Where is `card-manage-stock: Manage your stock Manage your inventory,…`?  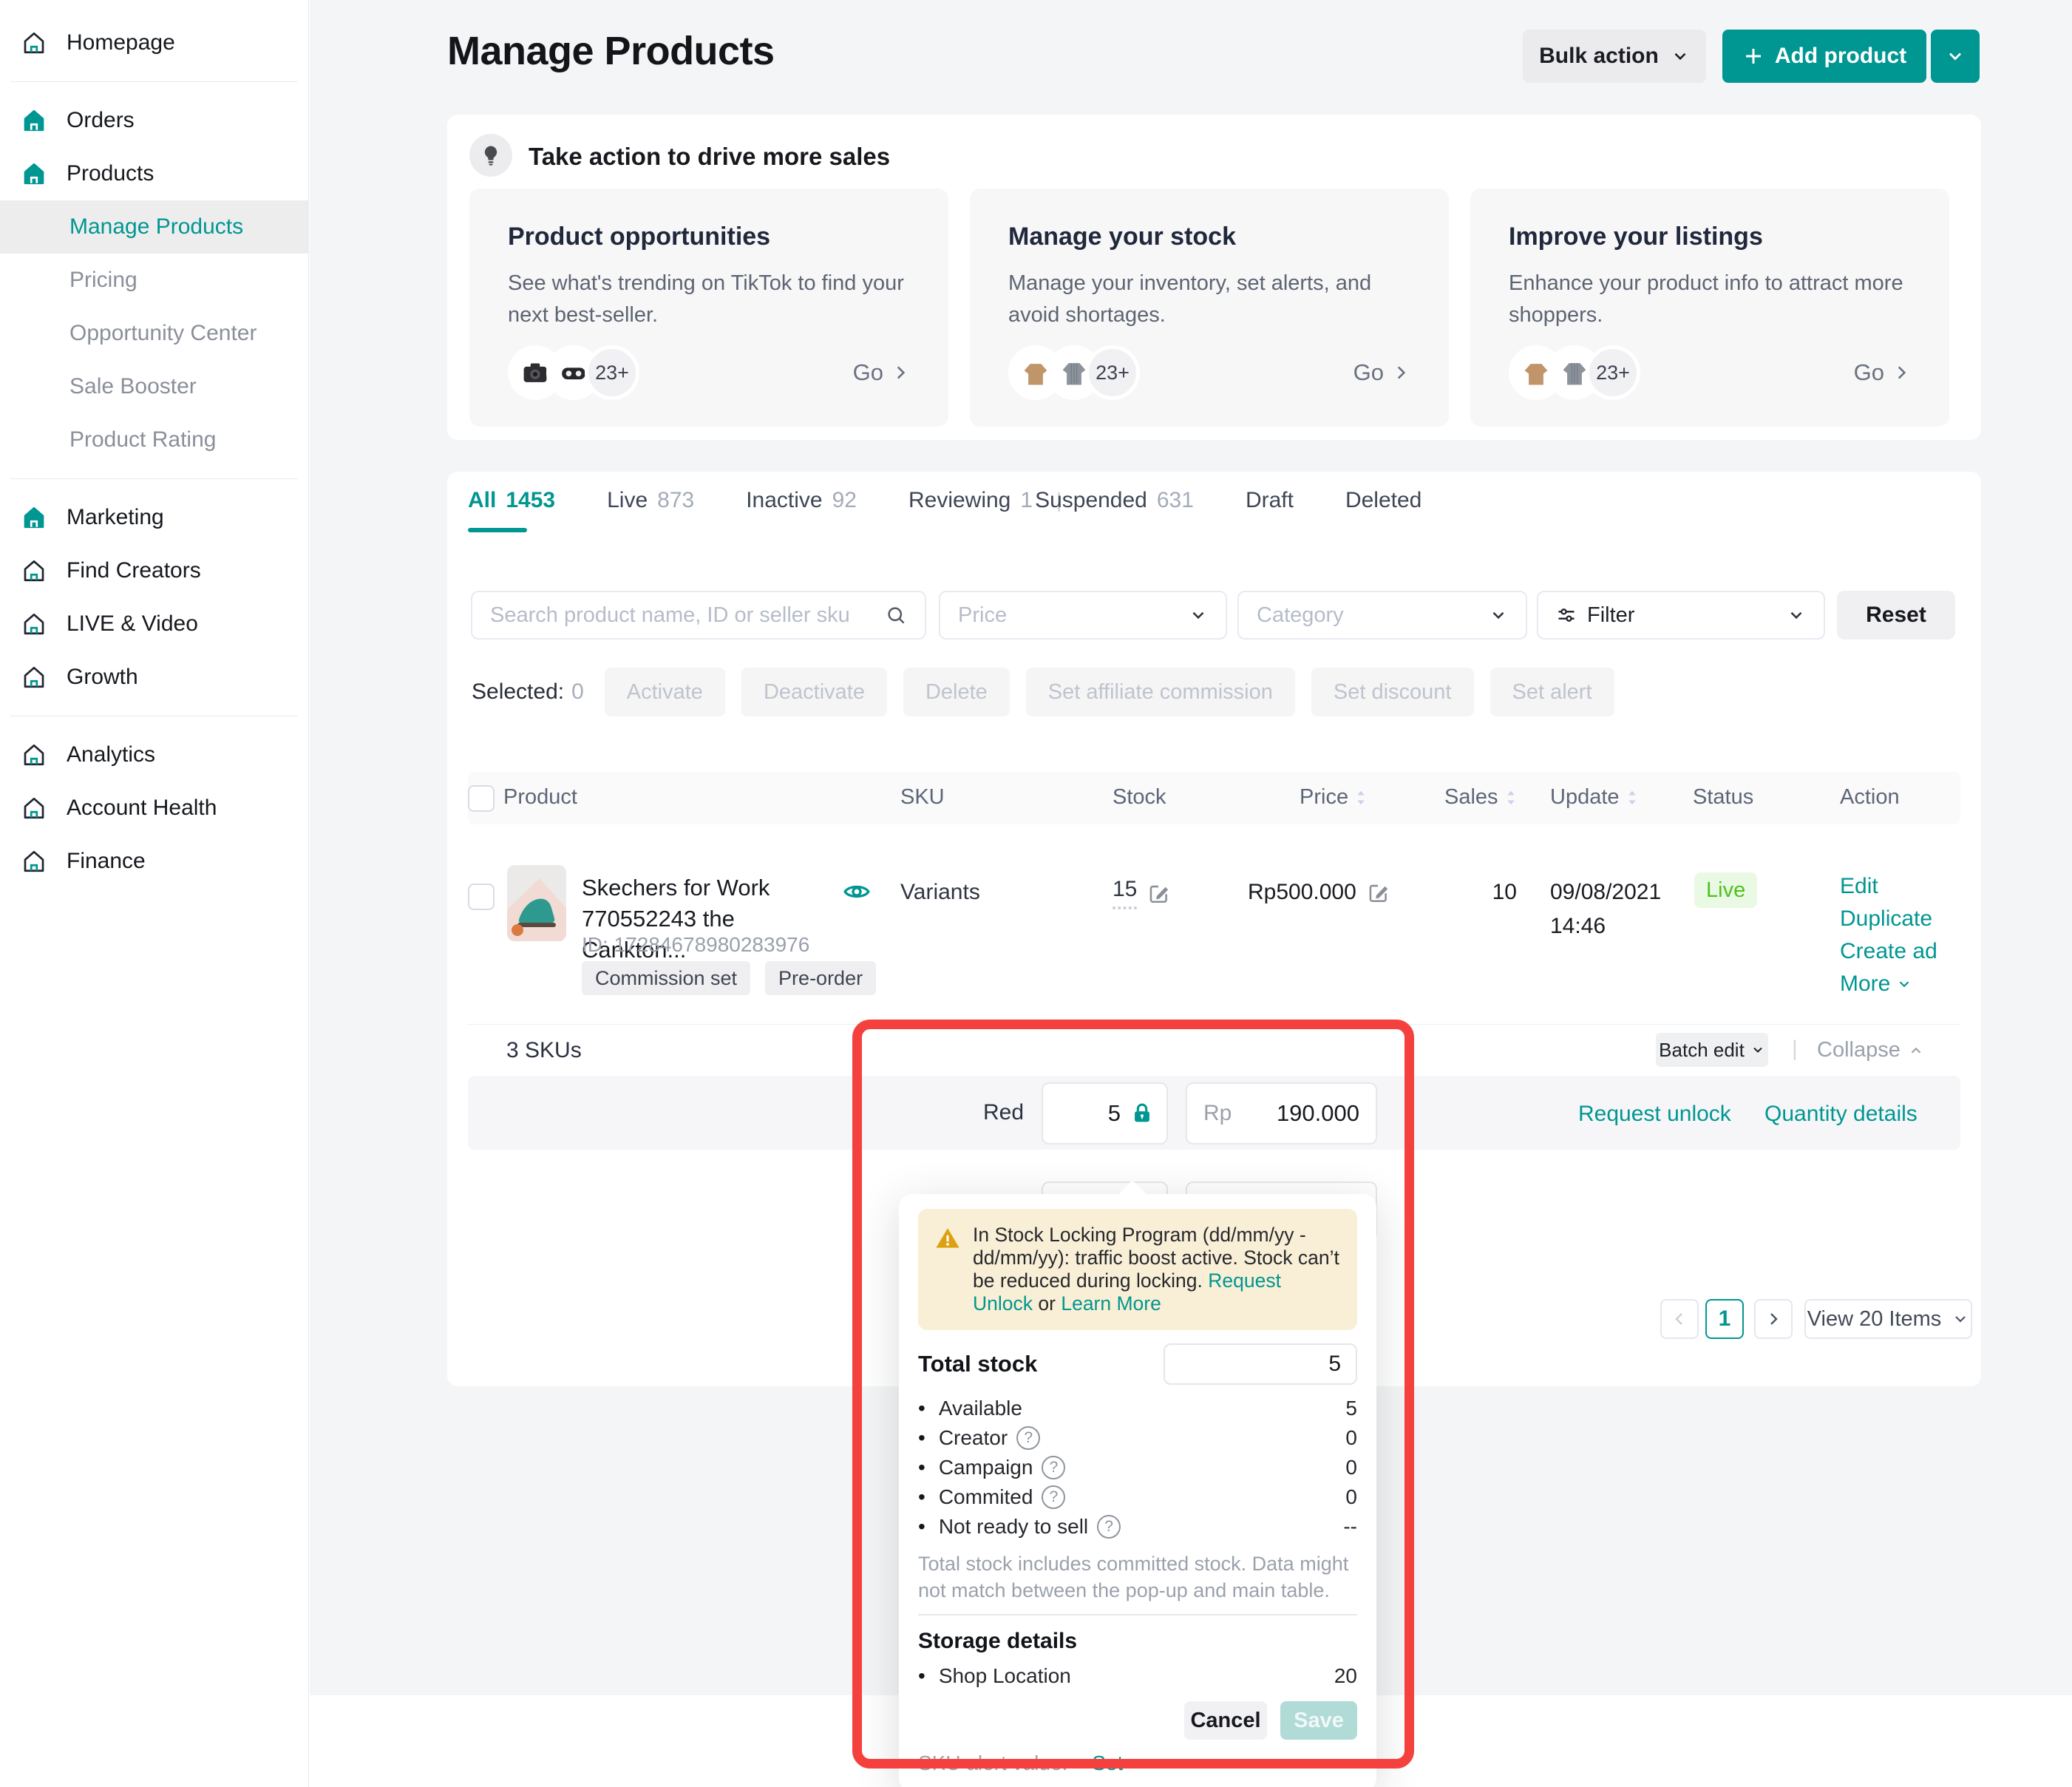
card-manage-stock: Manage your stock Manage your inventory,… is located at coordinates (1209, 308).